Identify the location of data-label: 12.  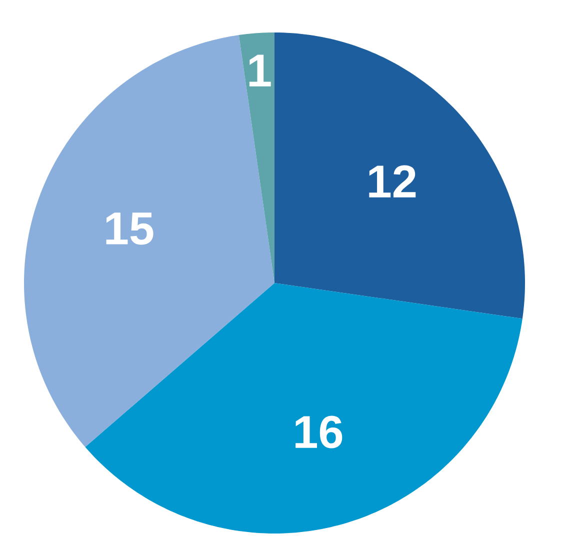
(392, 181).